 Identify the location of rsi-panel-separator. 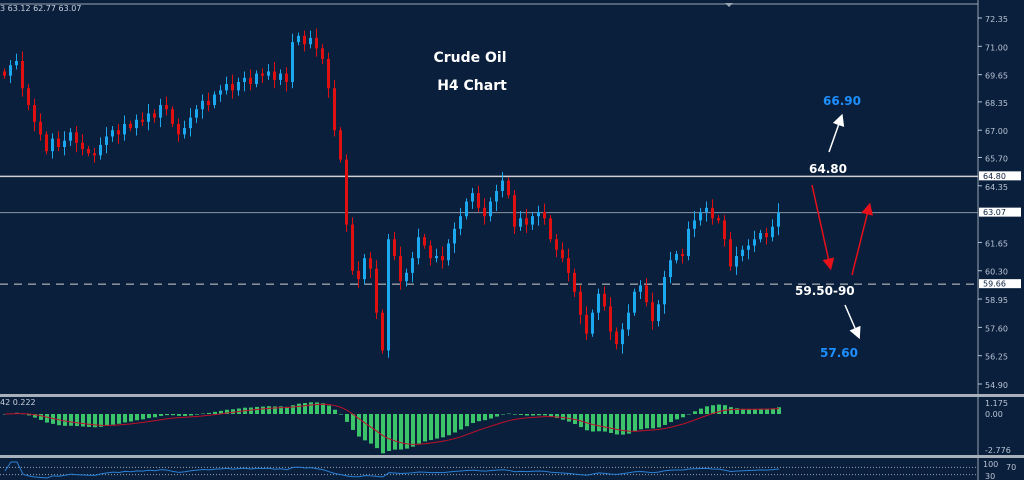
(512, 456).